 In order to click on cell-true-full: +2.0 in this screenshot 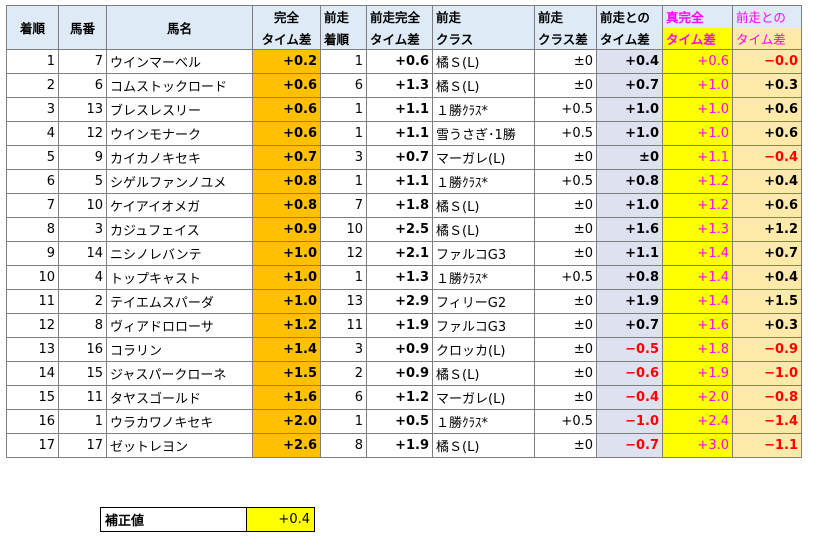, I will do `click(697, 397)`.